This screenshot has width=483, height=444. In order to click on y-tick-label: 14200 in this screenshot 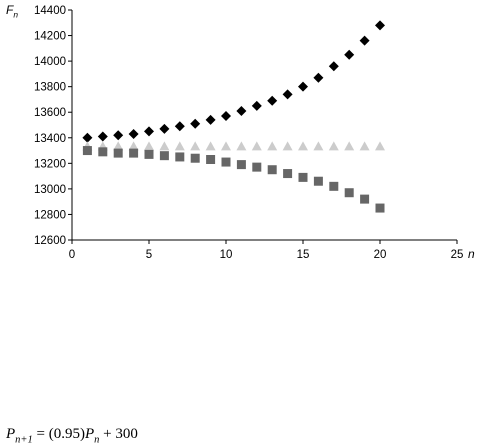, I will do `click(50, 37)`.